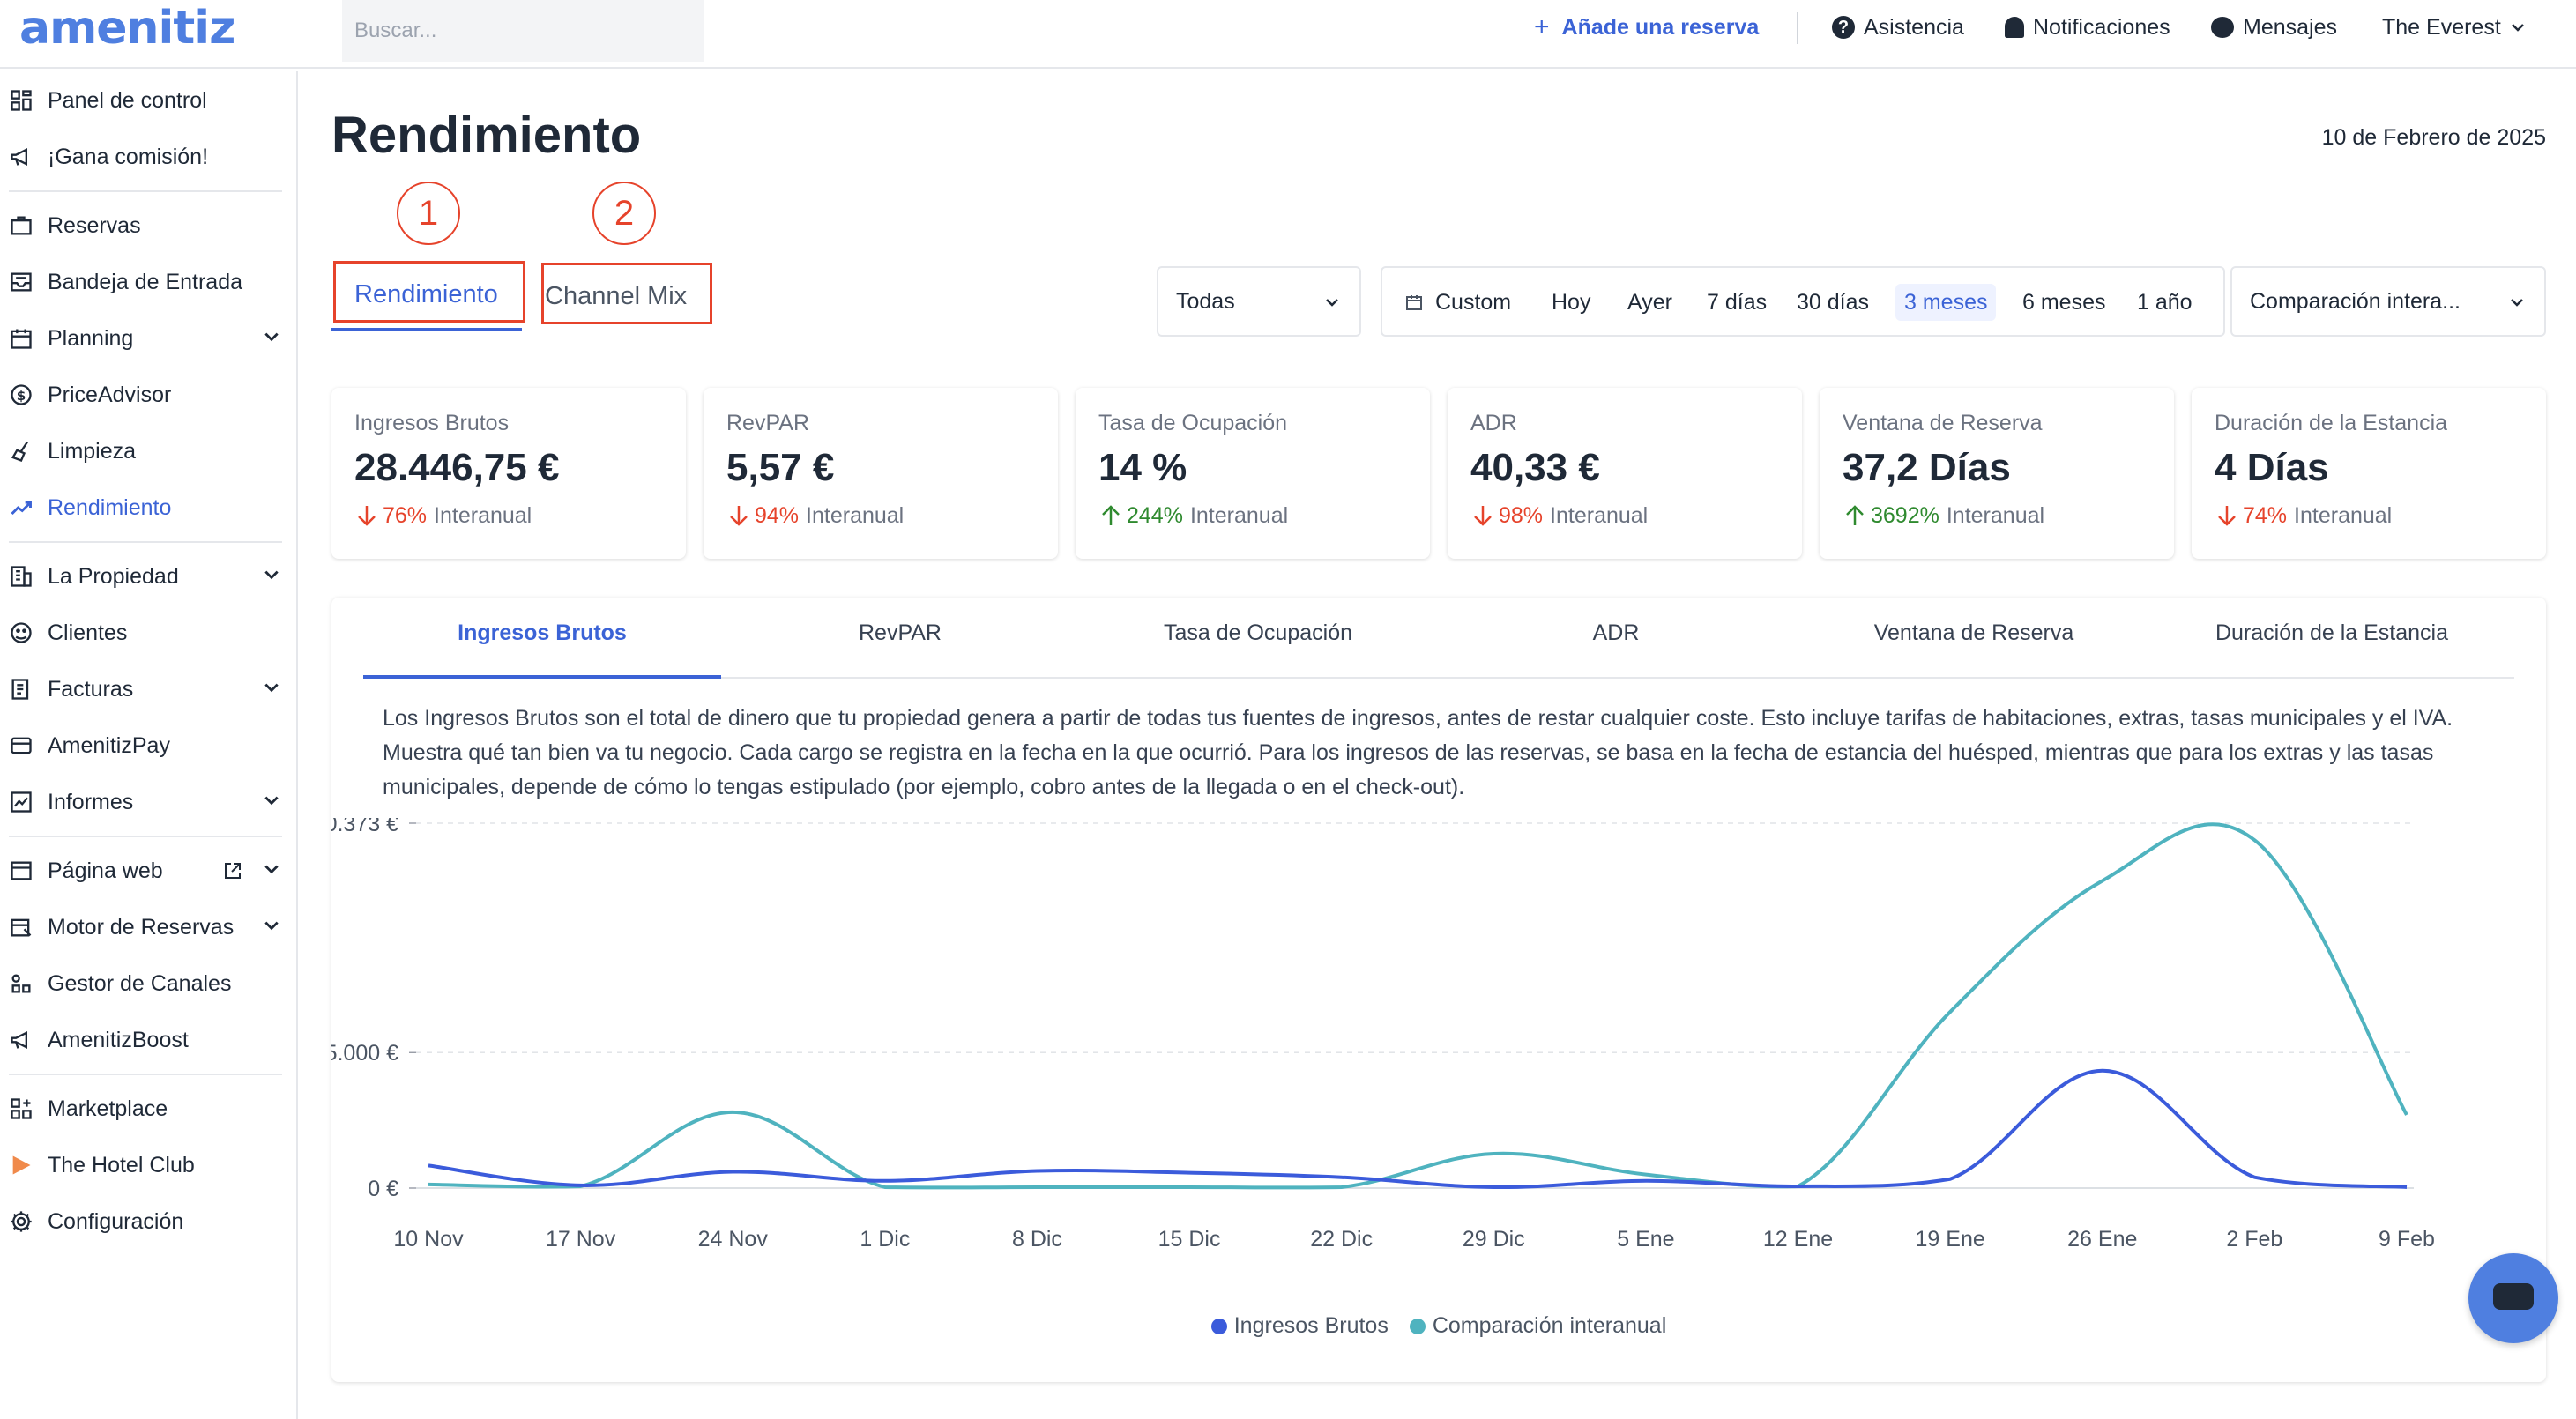 This screenshot has height=1419, width=2576. What do you see at coordinates (2165, 302) in the screenshot?
I see `range-1-ano: 1 año` at bounding box center [2165, 302].